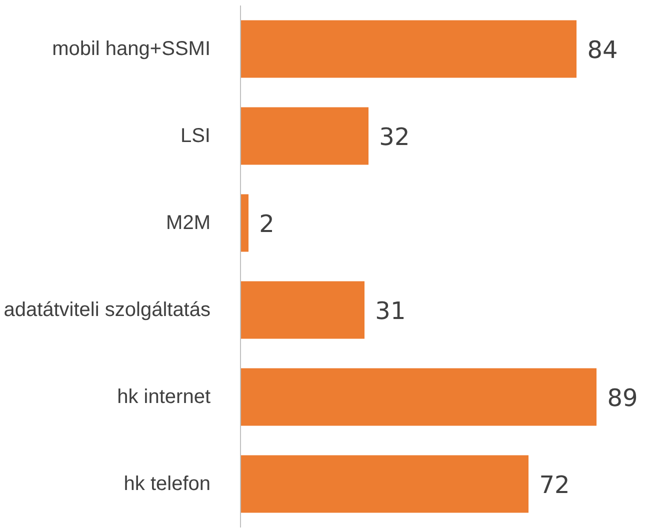 This screenshot has height=532, width=669. What do you see at coordinates (266, 224) in the screenshot?
I see `data-label: 2` at bounding box center [266, 224].